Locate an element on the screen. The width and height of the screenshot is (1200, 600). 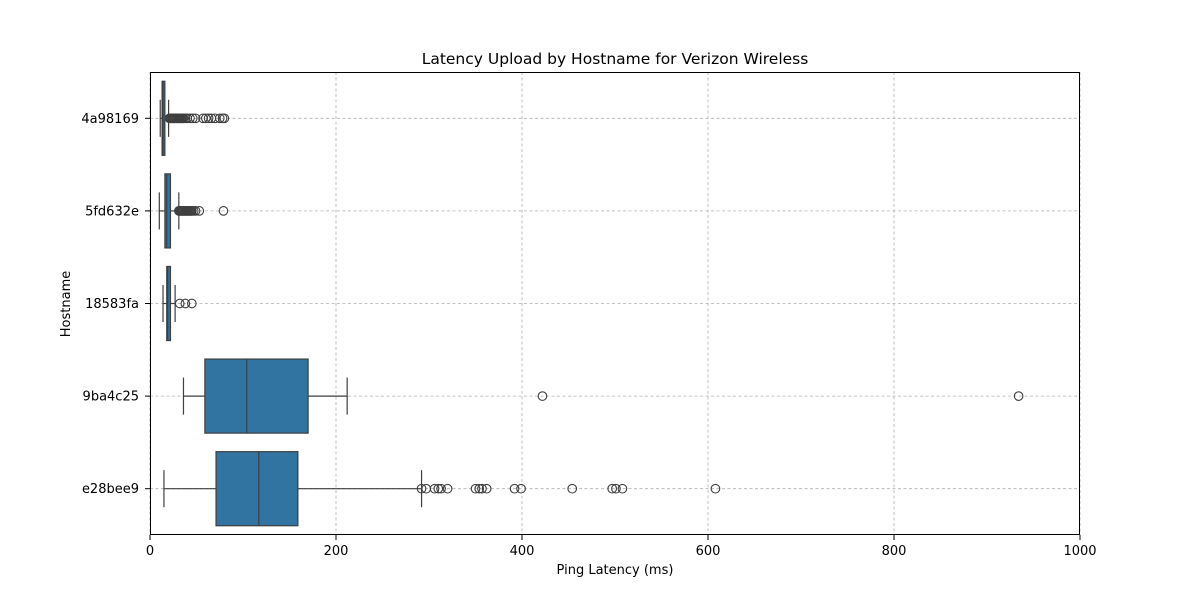
box-18583fa is located at coordinates (179, 303).